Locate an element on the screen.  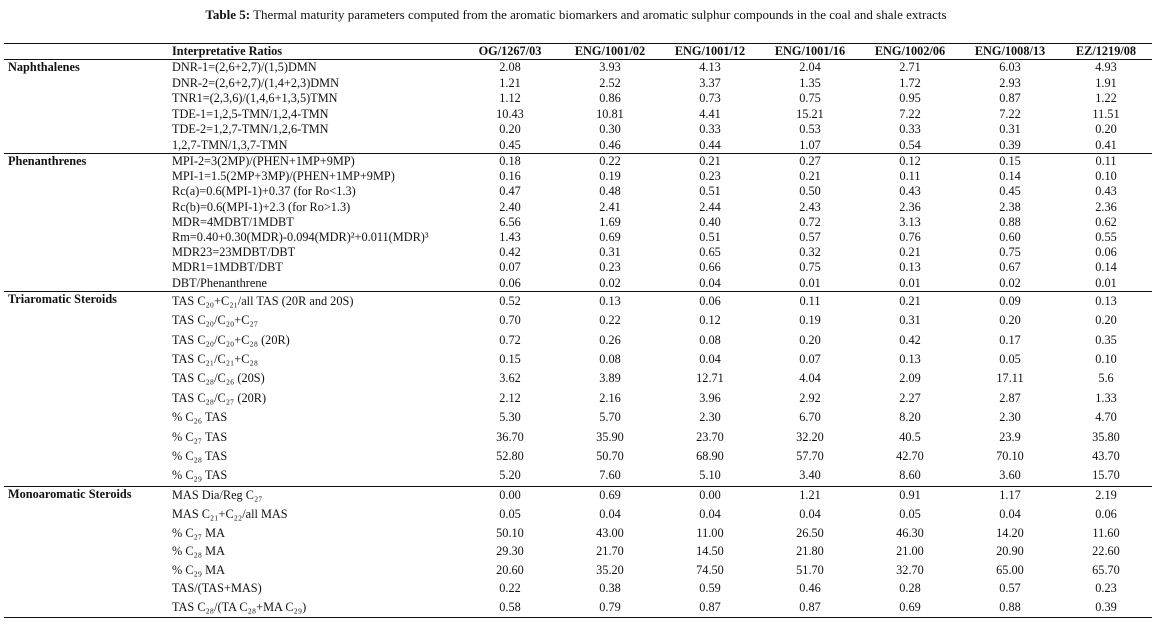
ratio-label: % C₂₇ TAS is located at coordinates (200, 436).